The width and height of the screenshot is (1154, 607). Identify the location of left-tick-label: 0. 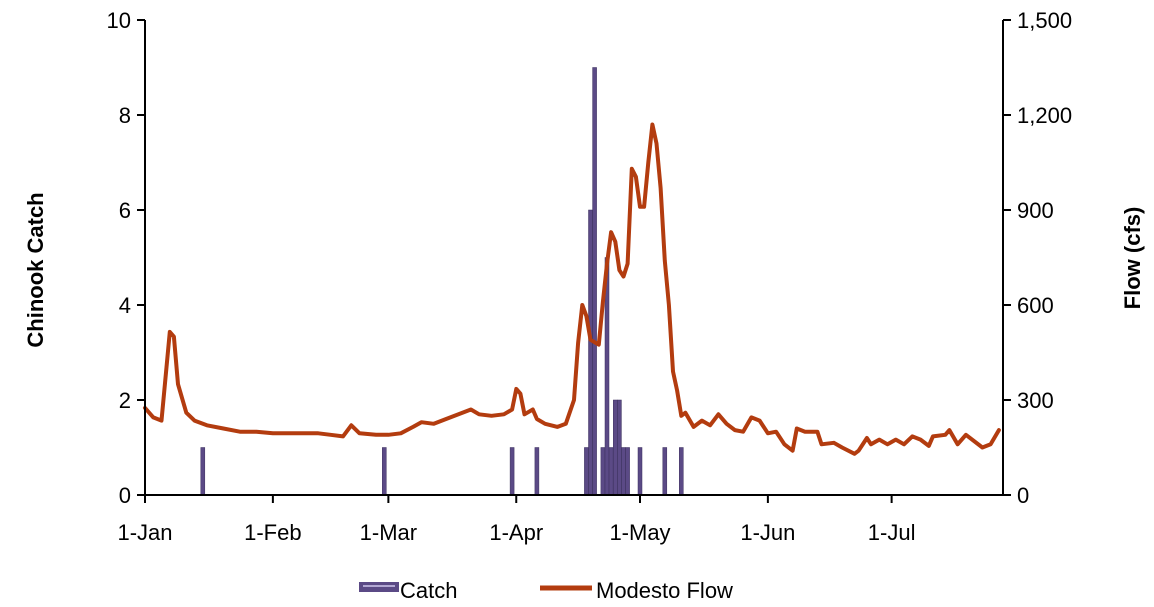
(125, 495).